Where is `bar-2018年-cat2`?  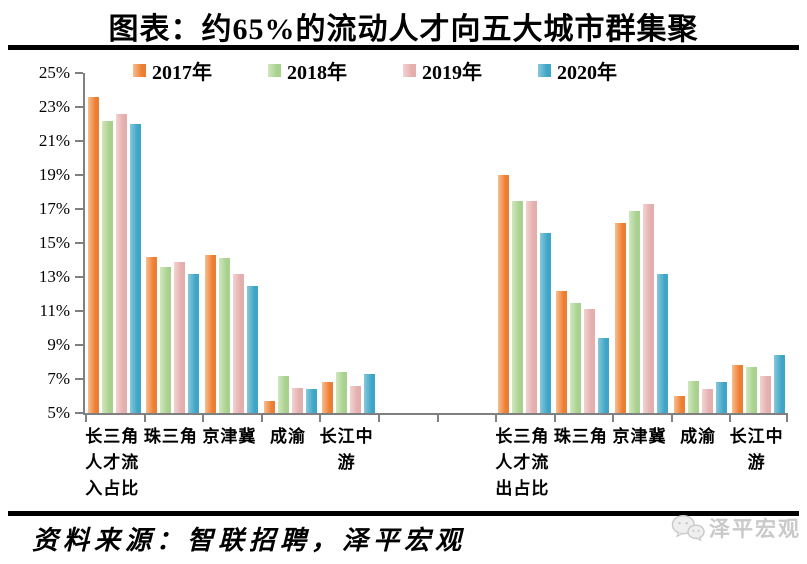
bar-2018年-cat2 is located at coordinates (224, 335).